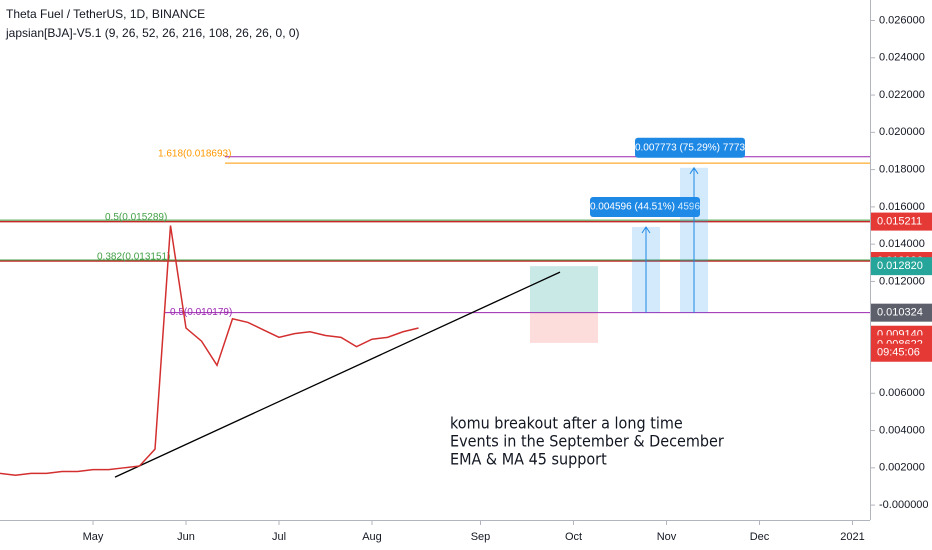 The height and width of the screenshot is (550, 932). I want to click on x-tick-label: Aug, so click(372, 537).